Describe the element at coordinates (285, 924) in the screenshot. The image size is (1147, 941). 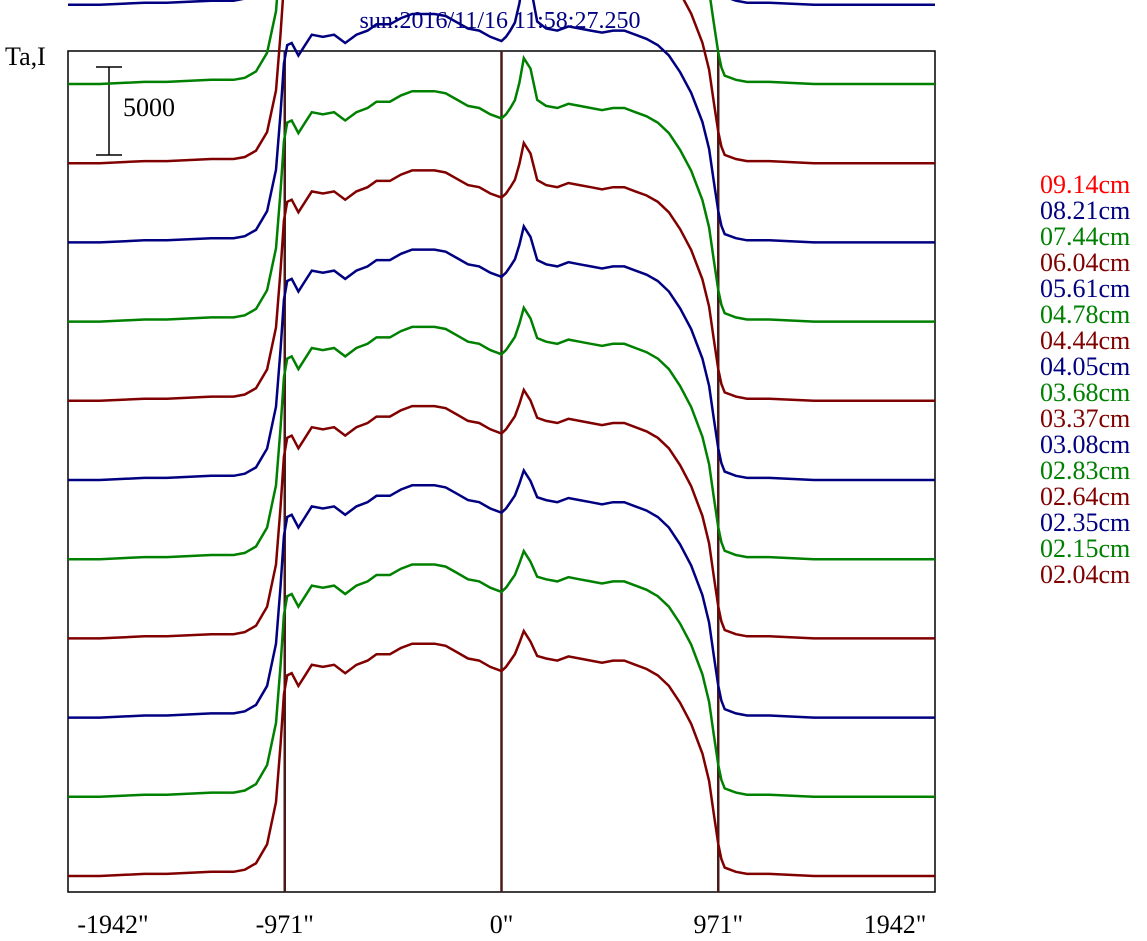
I see `x-tick-label-1: -971"` at that location.